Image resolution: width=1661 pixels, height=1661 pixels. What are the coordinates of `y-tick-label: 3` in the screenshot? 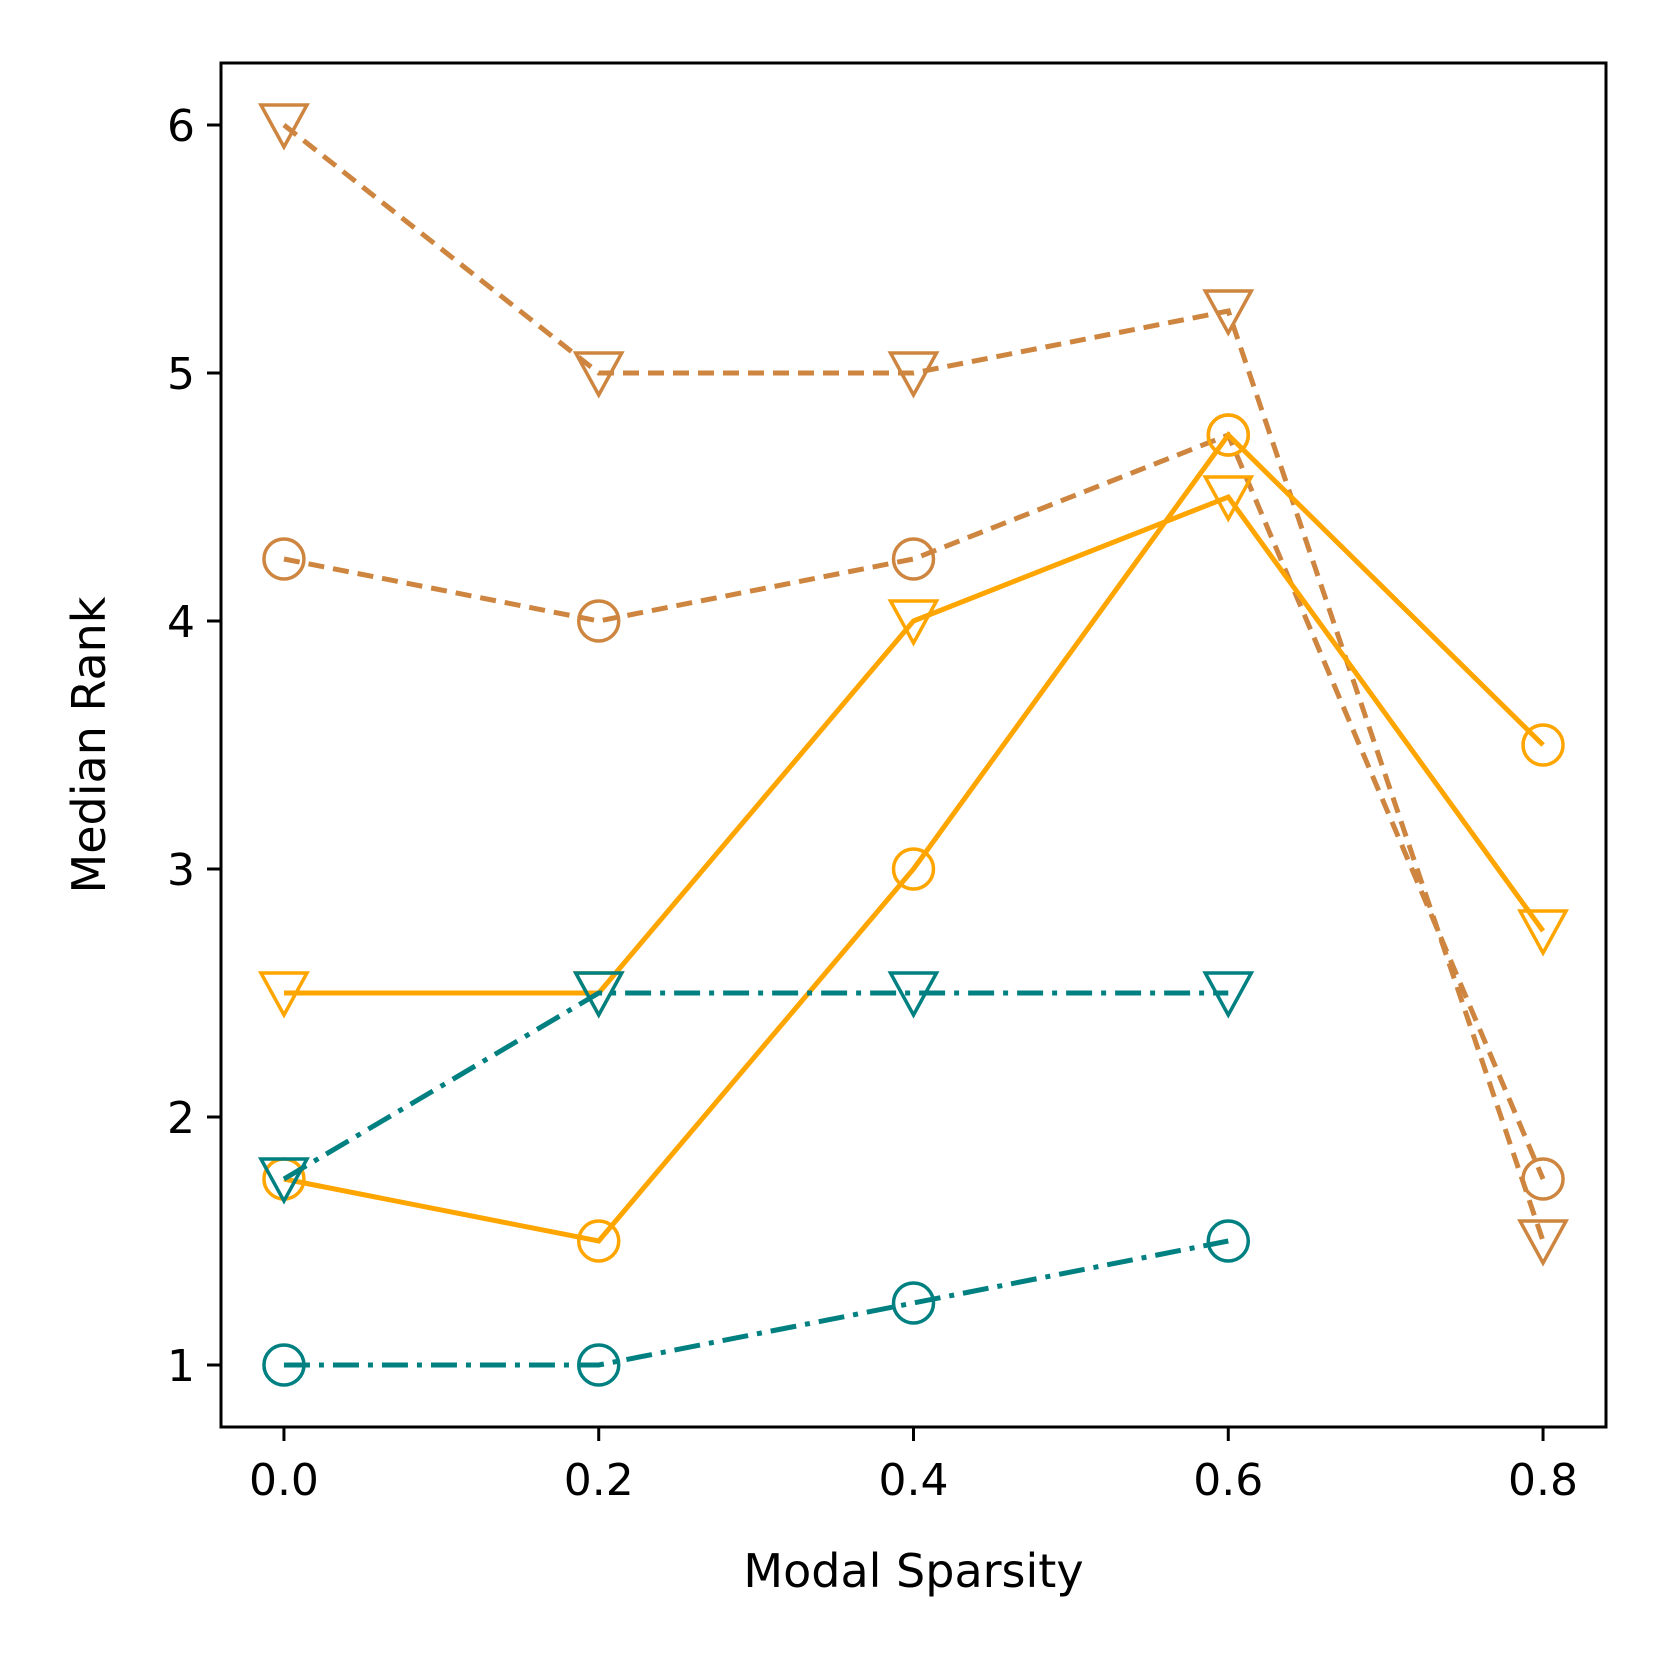 It's located at (181, 870).